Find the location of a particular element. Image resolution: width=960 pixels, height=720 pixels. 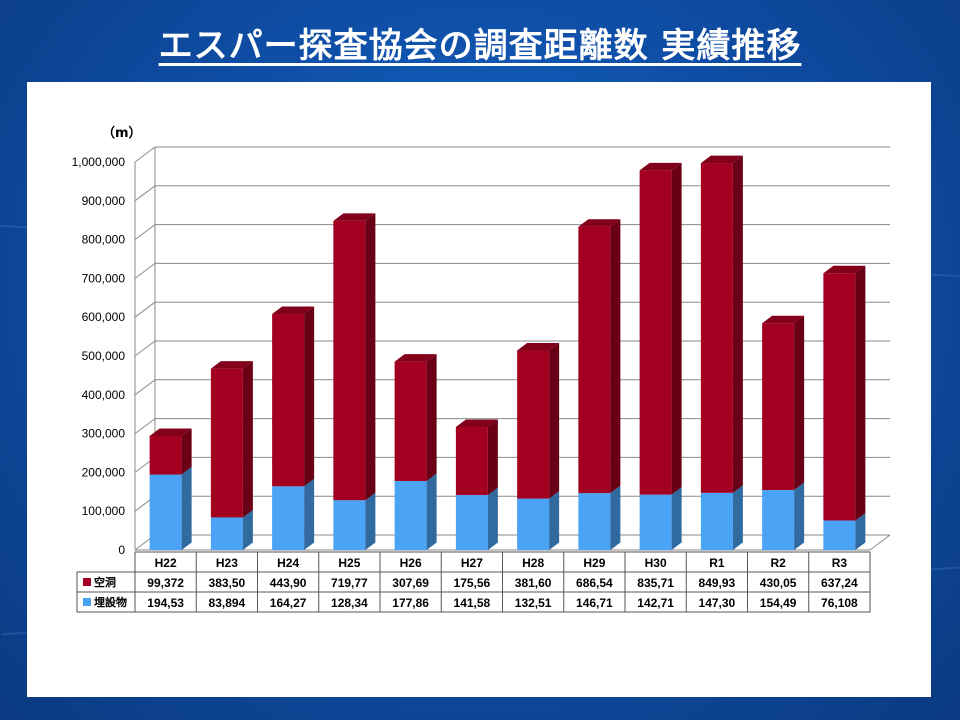

y-tick-label: 700,000 is located at coordinates (104, 278).